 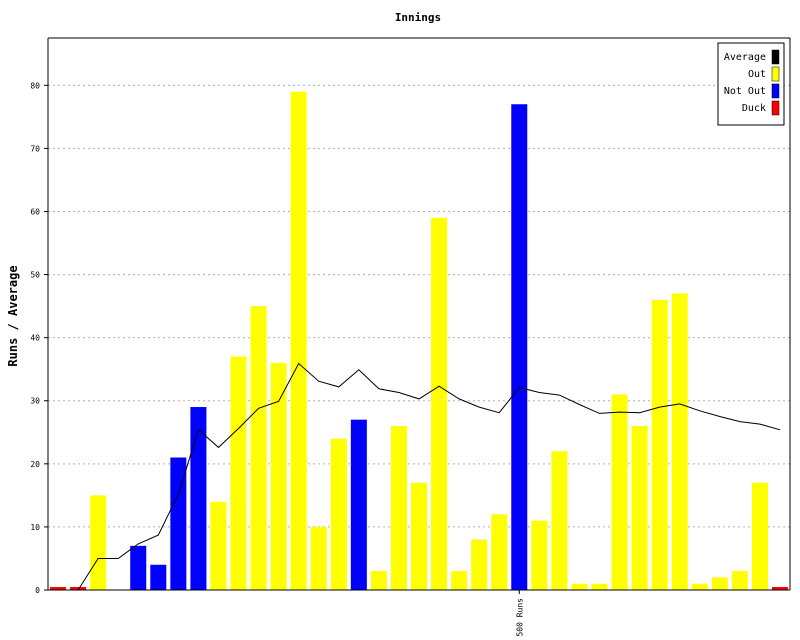 What do you see at coordinates (519, 617) in the screenshot?
I see `x-annotation-label: 500 Runs` at bounding box center [519, 617].